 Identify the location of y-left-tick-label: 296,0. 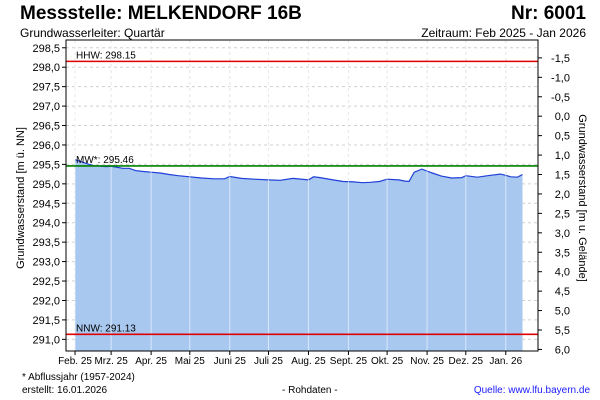
(46, 146).